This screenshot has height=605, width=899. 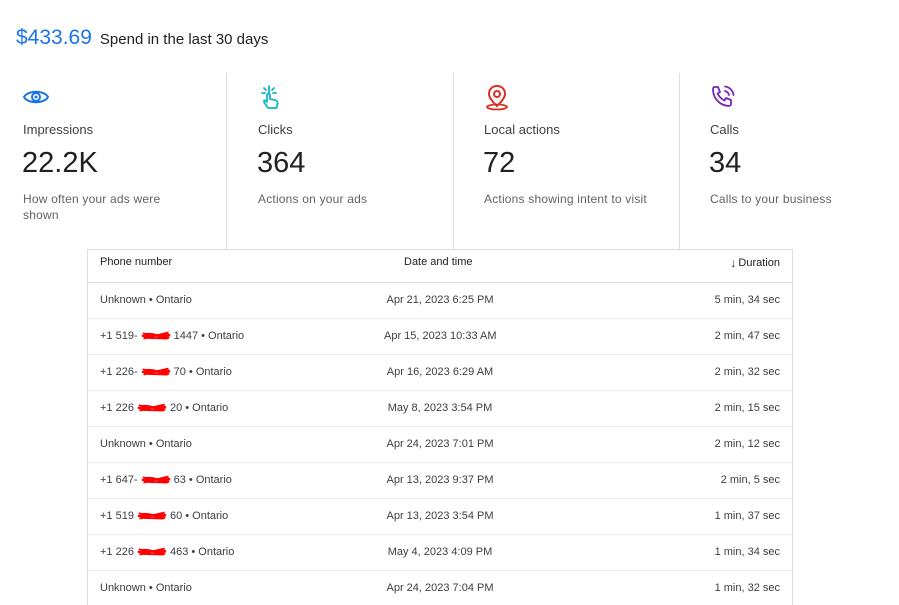 What do you see at coordinates (522, 129) in the screenshot?
I see `metric-label: Local actions` at bounding box center [522, 129].